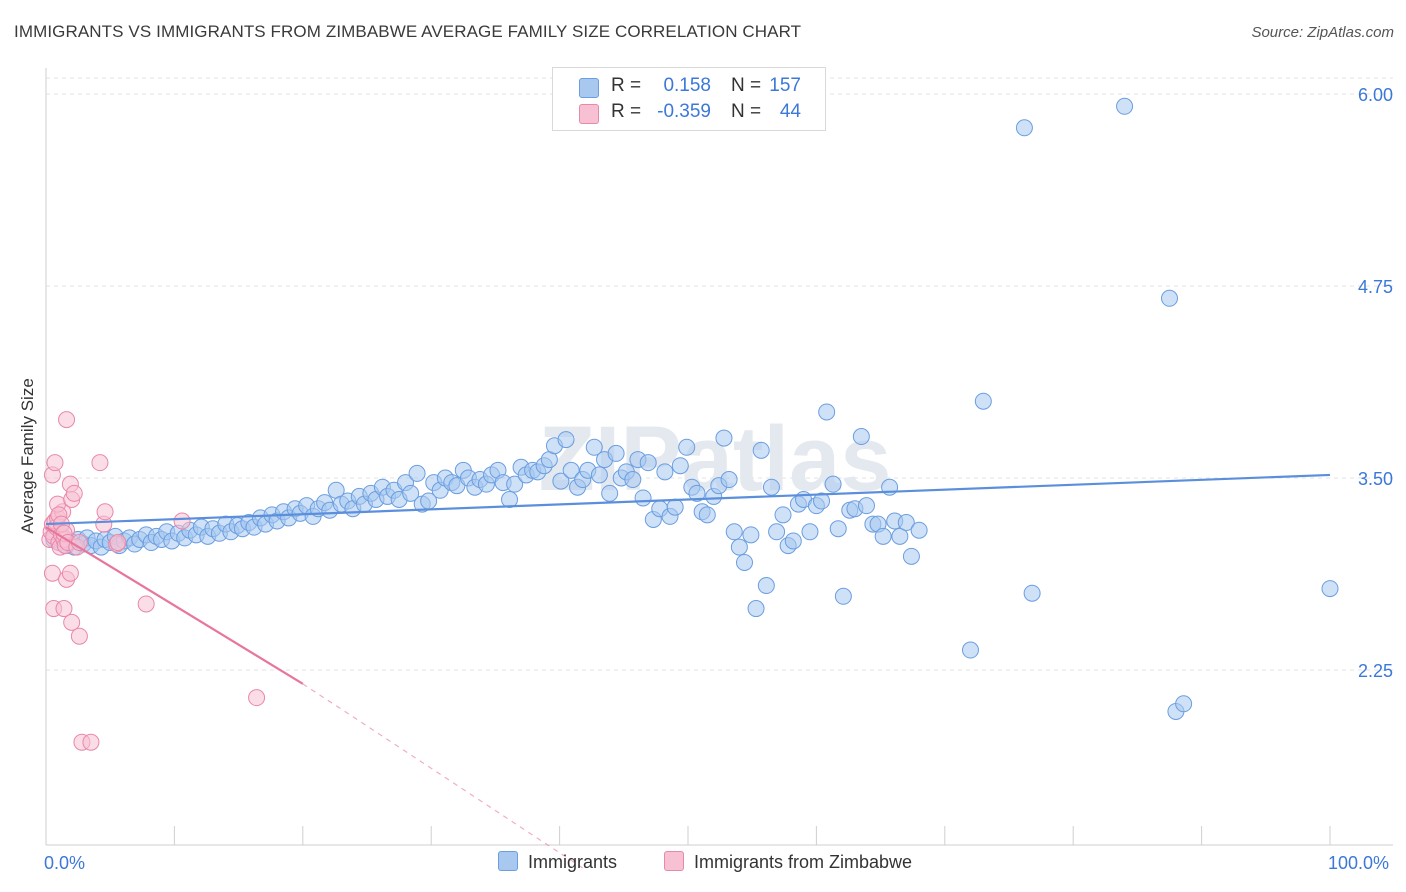  What do you see at coordinates (684, 111) in the screenshot?
I see `r-value: -0.359` at bounding box center [684, 111].